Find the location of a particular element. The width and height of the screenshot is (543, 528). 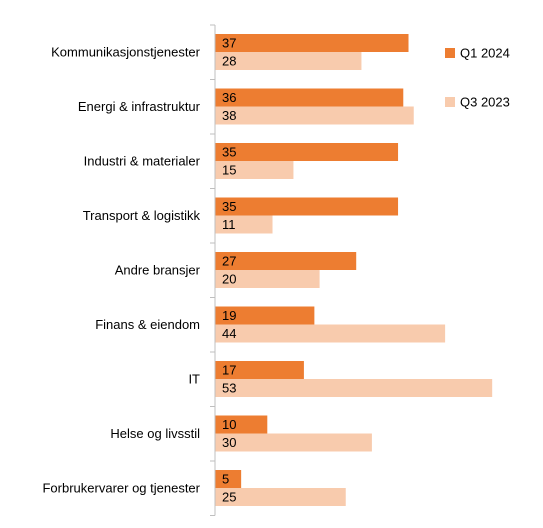

value-label: 53 is located at coordinates (229, 387).